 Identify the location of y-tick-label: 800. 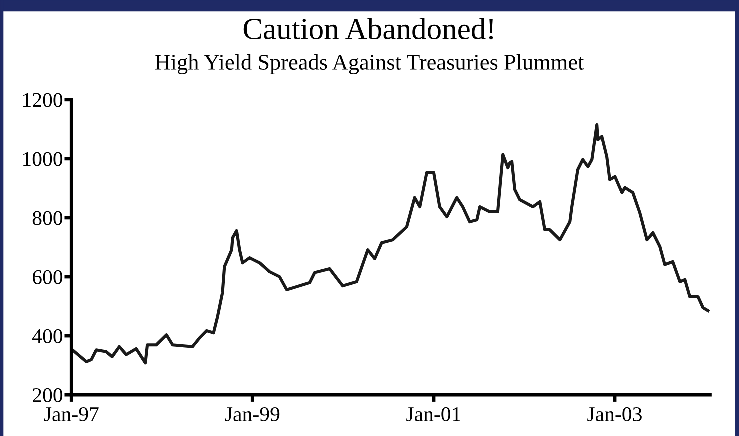
(47, 218).